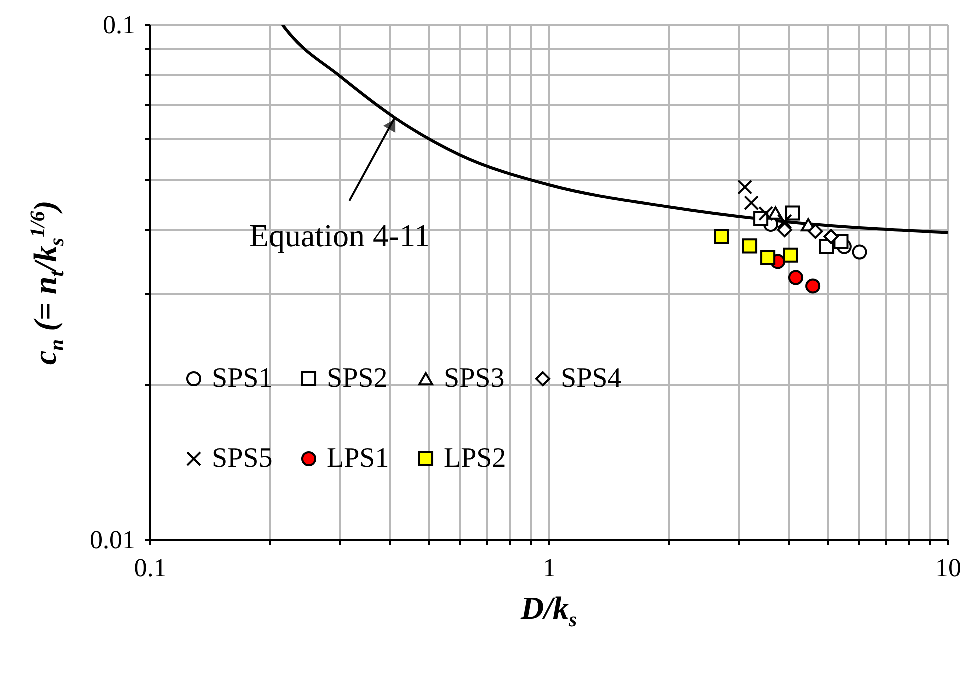 This screenshot has height=685, width=975. I want to click on x-tick-label: 1, so click(549, 568).